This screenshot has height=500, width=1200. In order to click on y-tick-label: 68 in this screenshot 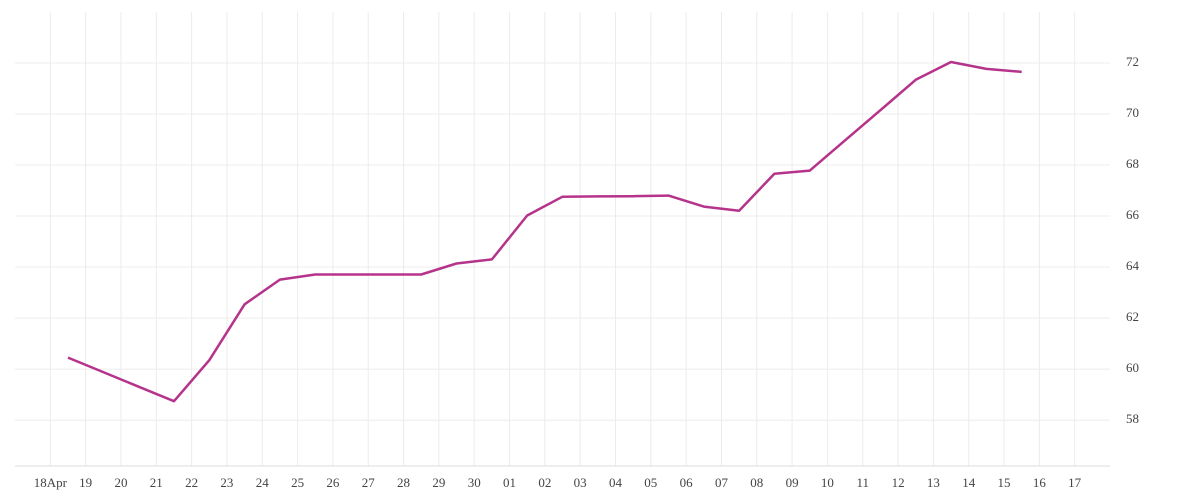, I will do `click(1132, 163)`.